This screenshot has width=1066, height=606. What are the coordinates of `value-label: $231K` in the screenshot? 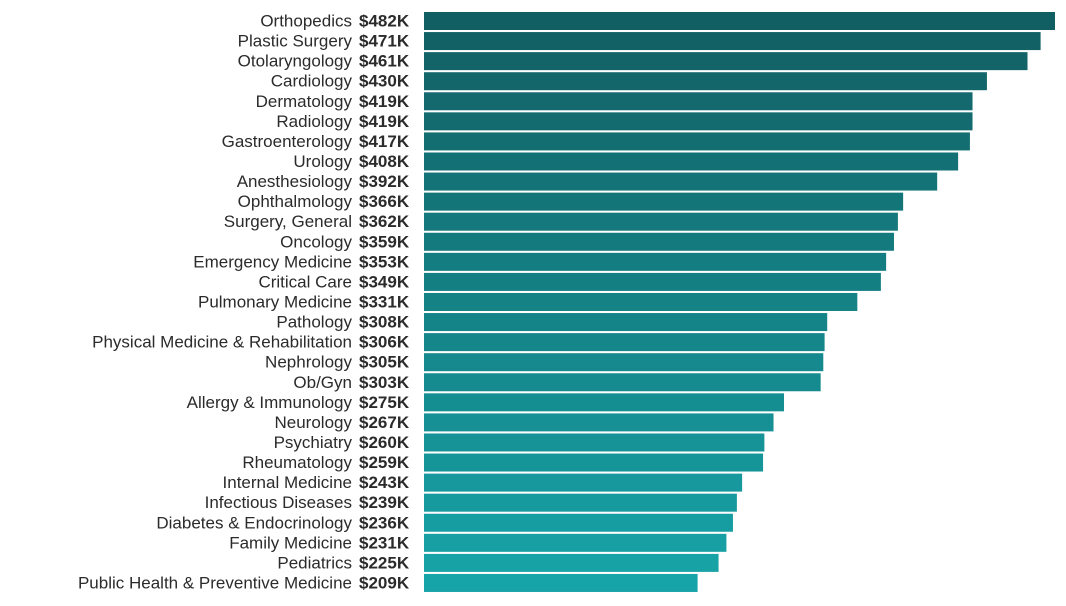 It's located at (384, 542).